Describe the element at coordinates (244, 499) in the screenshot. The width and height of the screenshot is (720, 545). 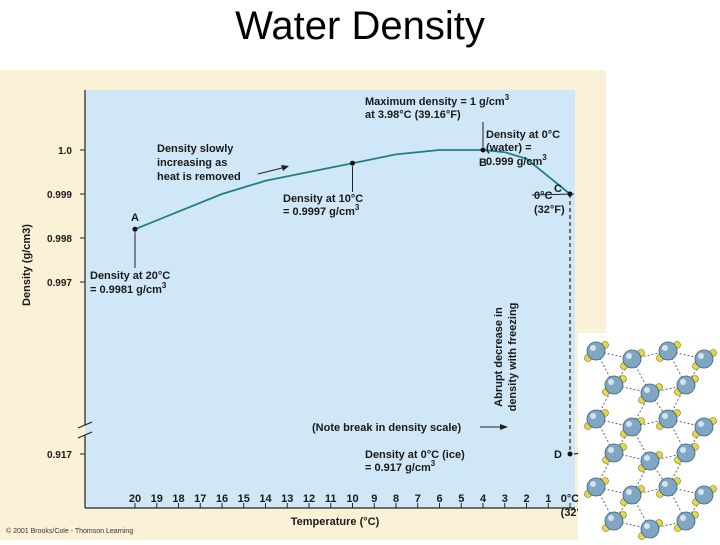
I see `x-tick-label: 15` at that location.